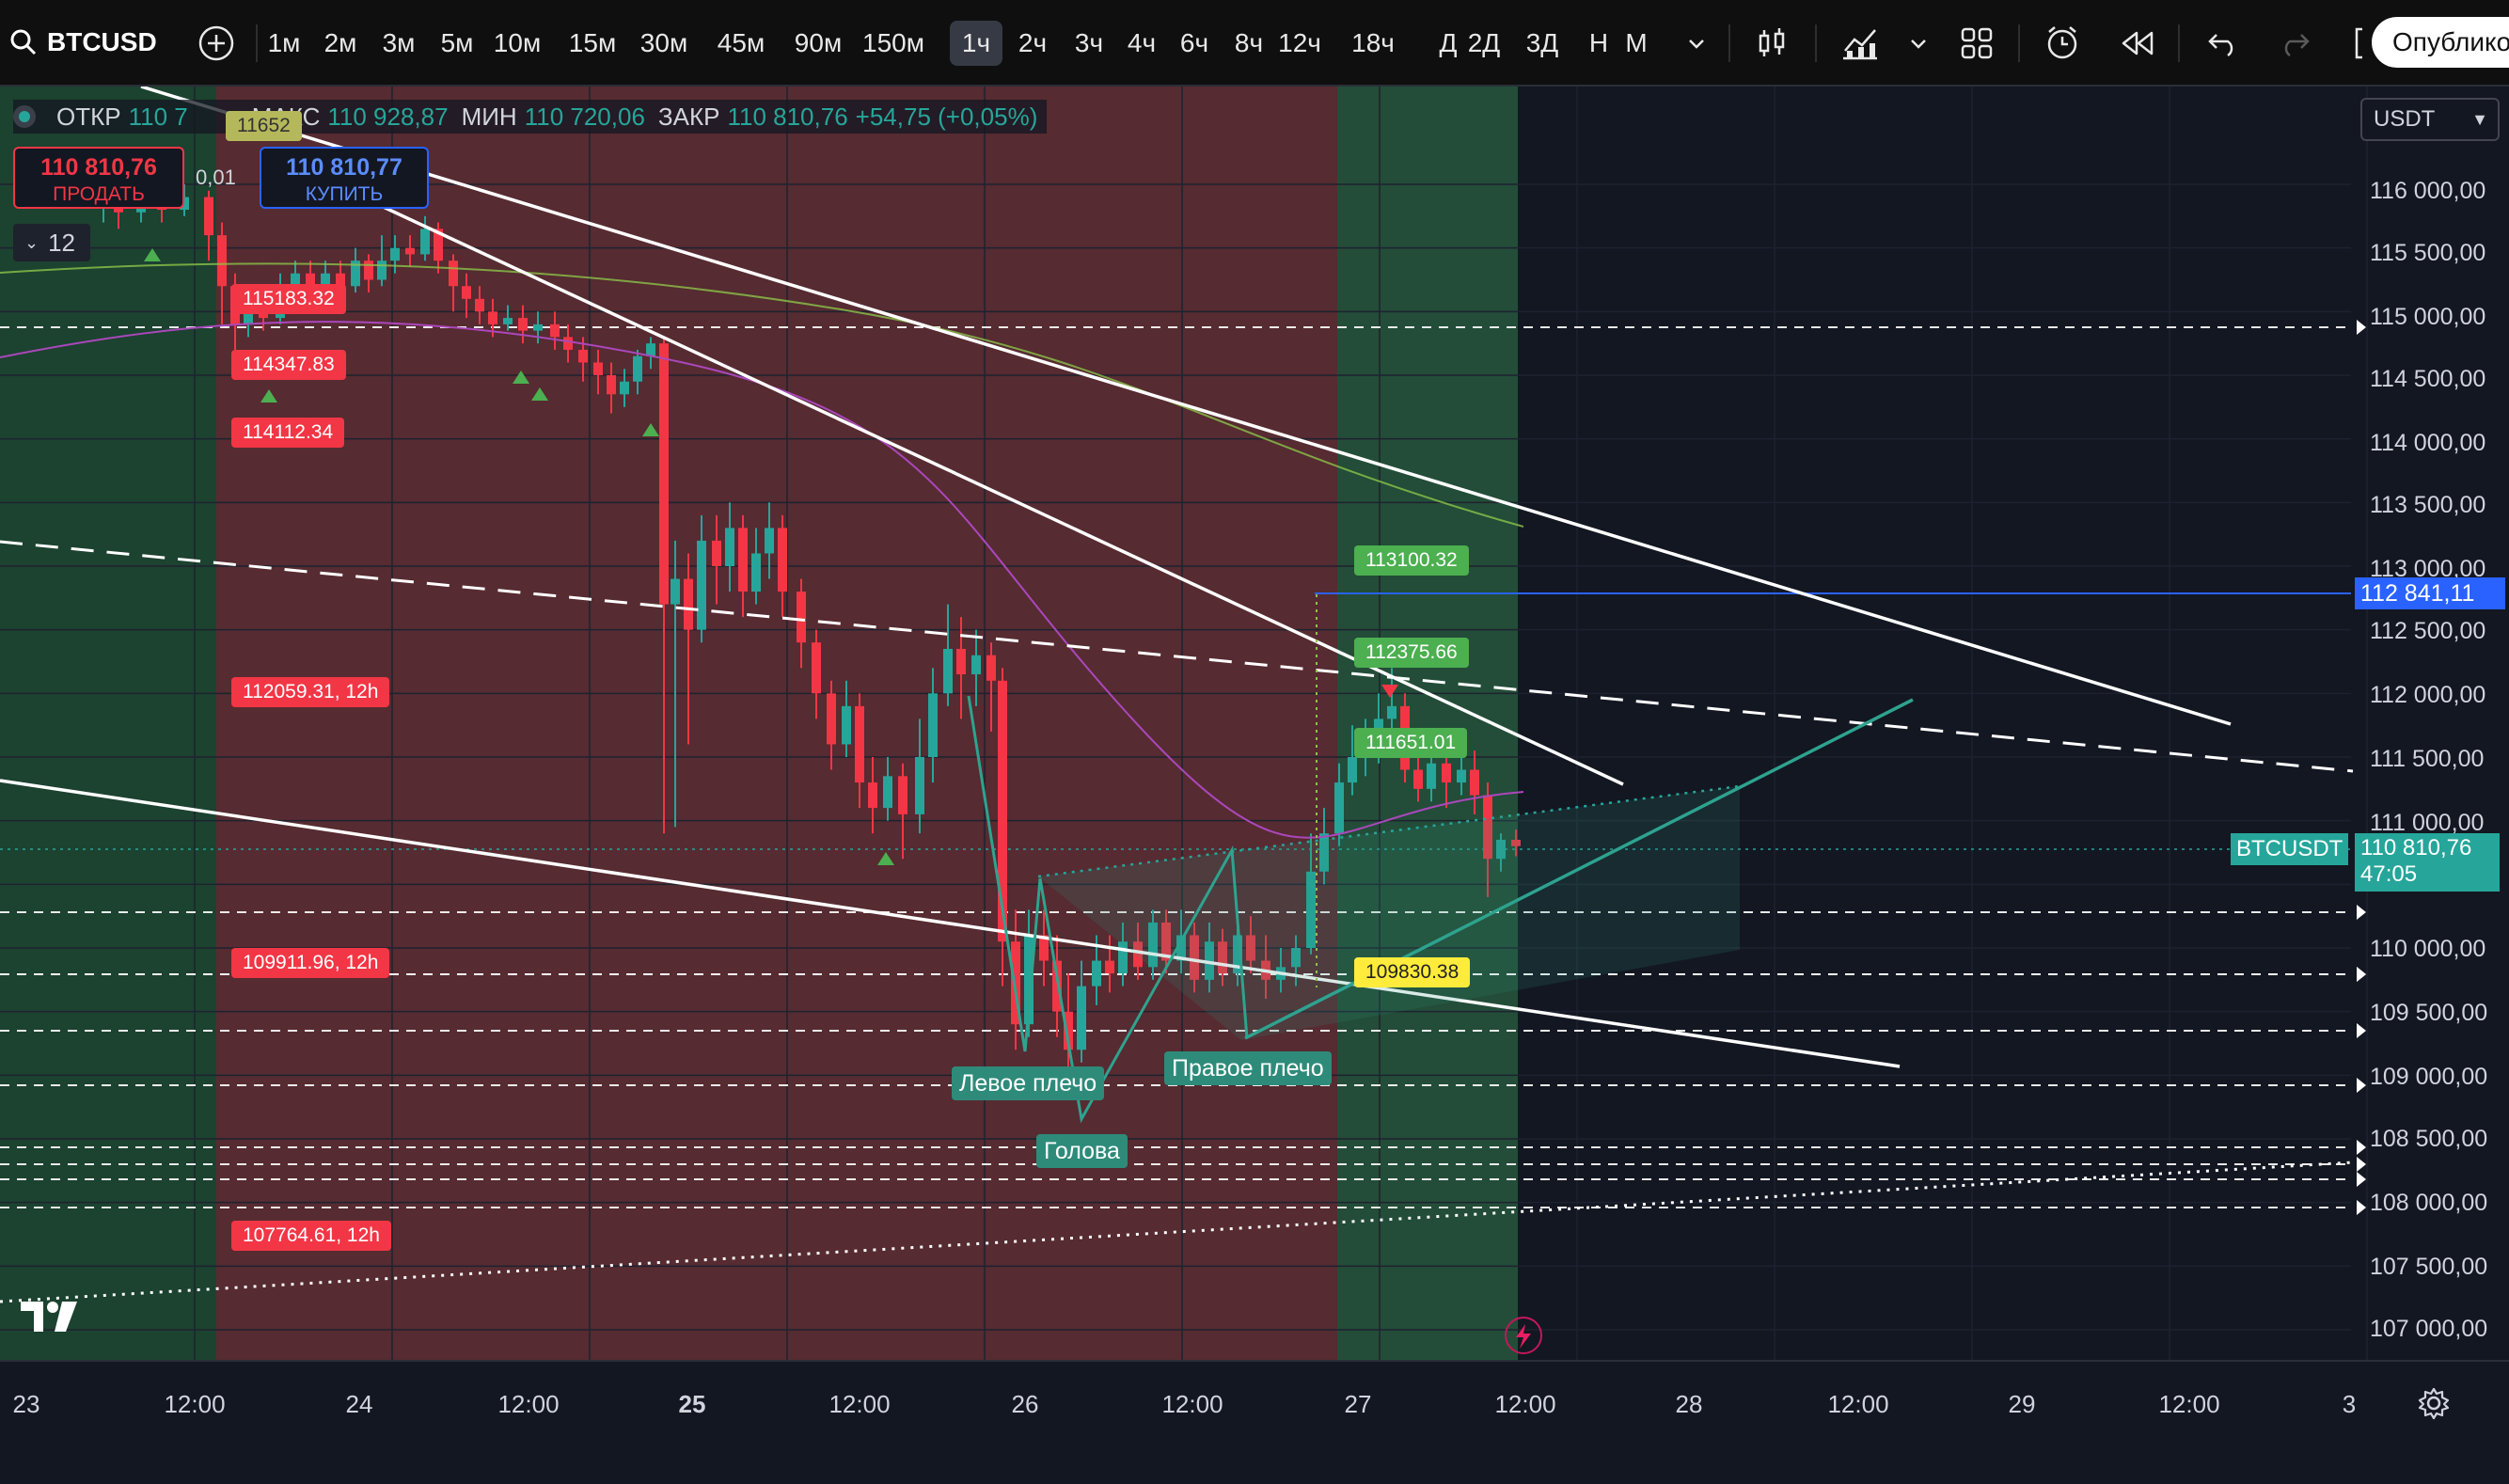  Describe the element at coordinates (946, 116) in the screenshot. I see `change-value: +54,75 (+0,05%)` at that location.